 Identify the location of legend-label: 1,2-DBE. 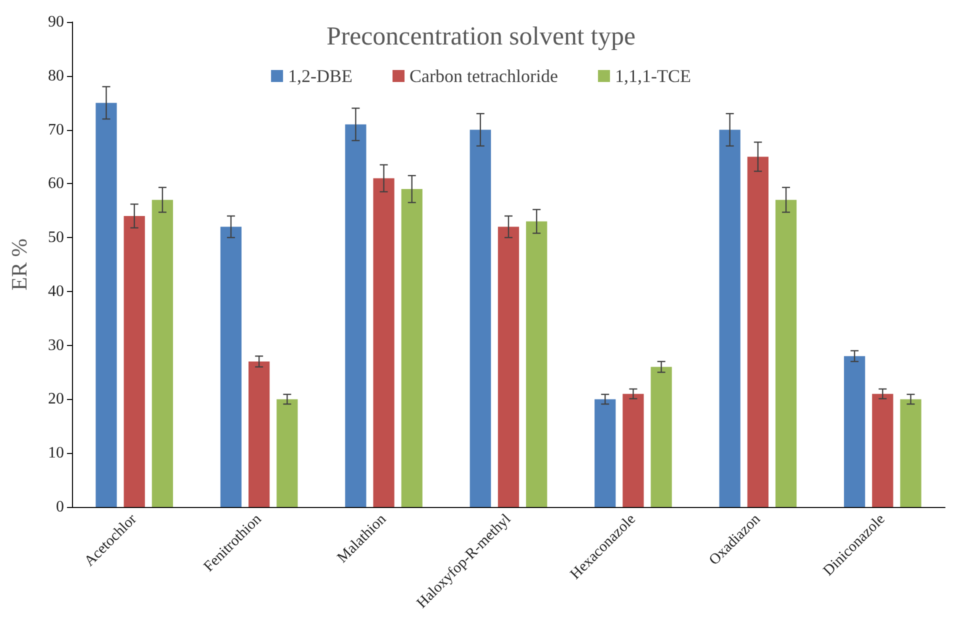
(320, 76).